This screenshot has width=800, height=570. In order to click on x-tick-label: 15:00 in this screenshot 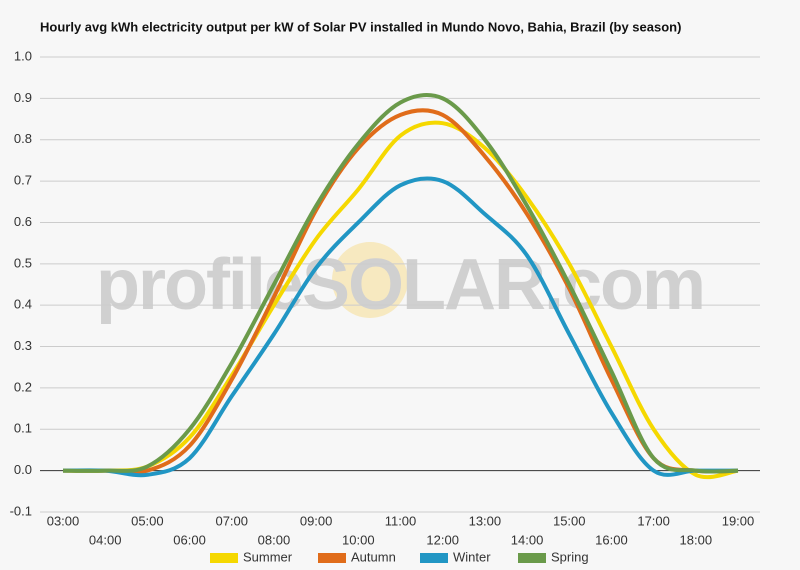, I will do `click(569, 520)`.